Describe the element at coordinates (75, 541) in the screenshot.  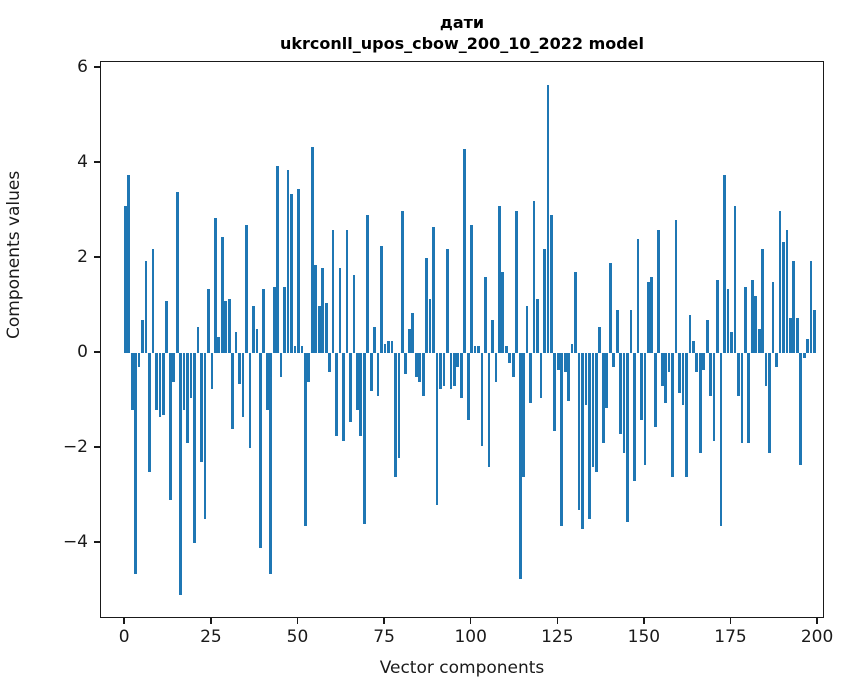
I see `y-tick-label: −4` at that location.